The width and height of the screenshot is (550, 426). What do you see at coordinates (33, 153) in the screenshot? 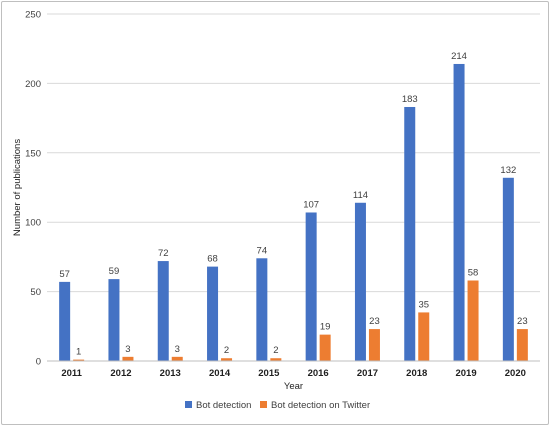
I see `y-tick-label: 150` at bounding box center [33, 153].